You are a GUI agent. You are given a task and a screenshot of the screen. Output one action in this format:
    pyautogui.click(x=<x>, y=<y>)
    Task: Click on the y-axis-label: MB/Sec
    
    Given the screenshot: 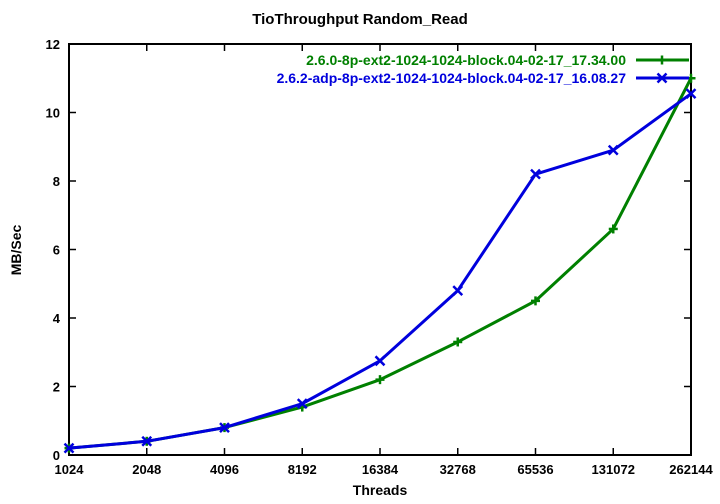 What is the action you would take?
    pyautogui.click(x=16, y=250)
    